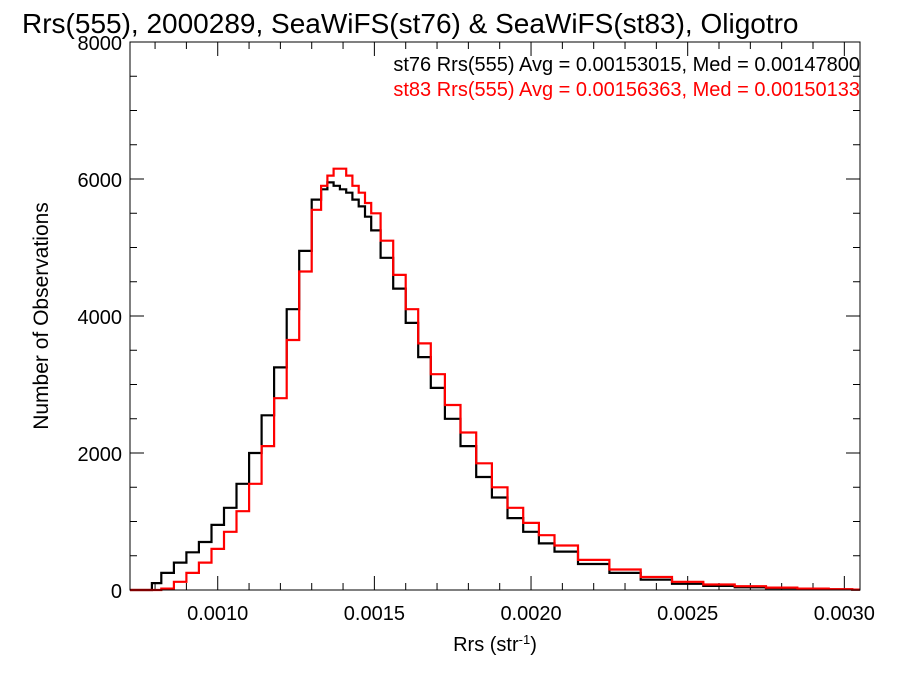  What do you see at coordinates (687, 614) in the screenshot?
I see `x-tick-label: 0.0025` at bounding box center [687, 614].